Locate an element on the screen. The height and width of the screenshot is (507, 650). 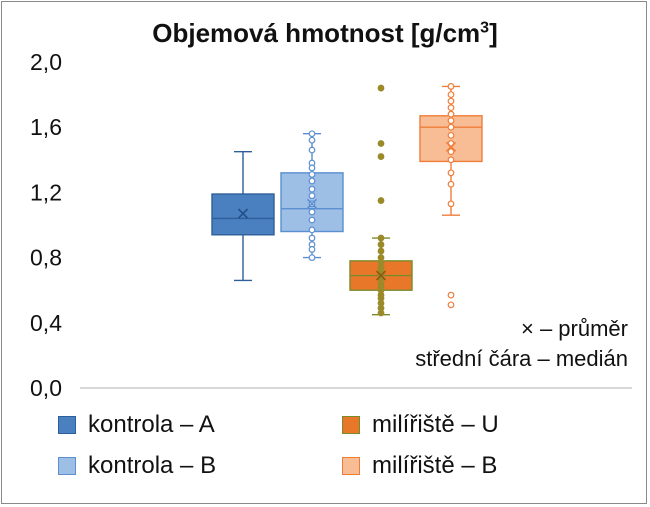
legend-label-kontrola-b: kontrola – B is located at coordinates (152, 465).